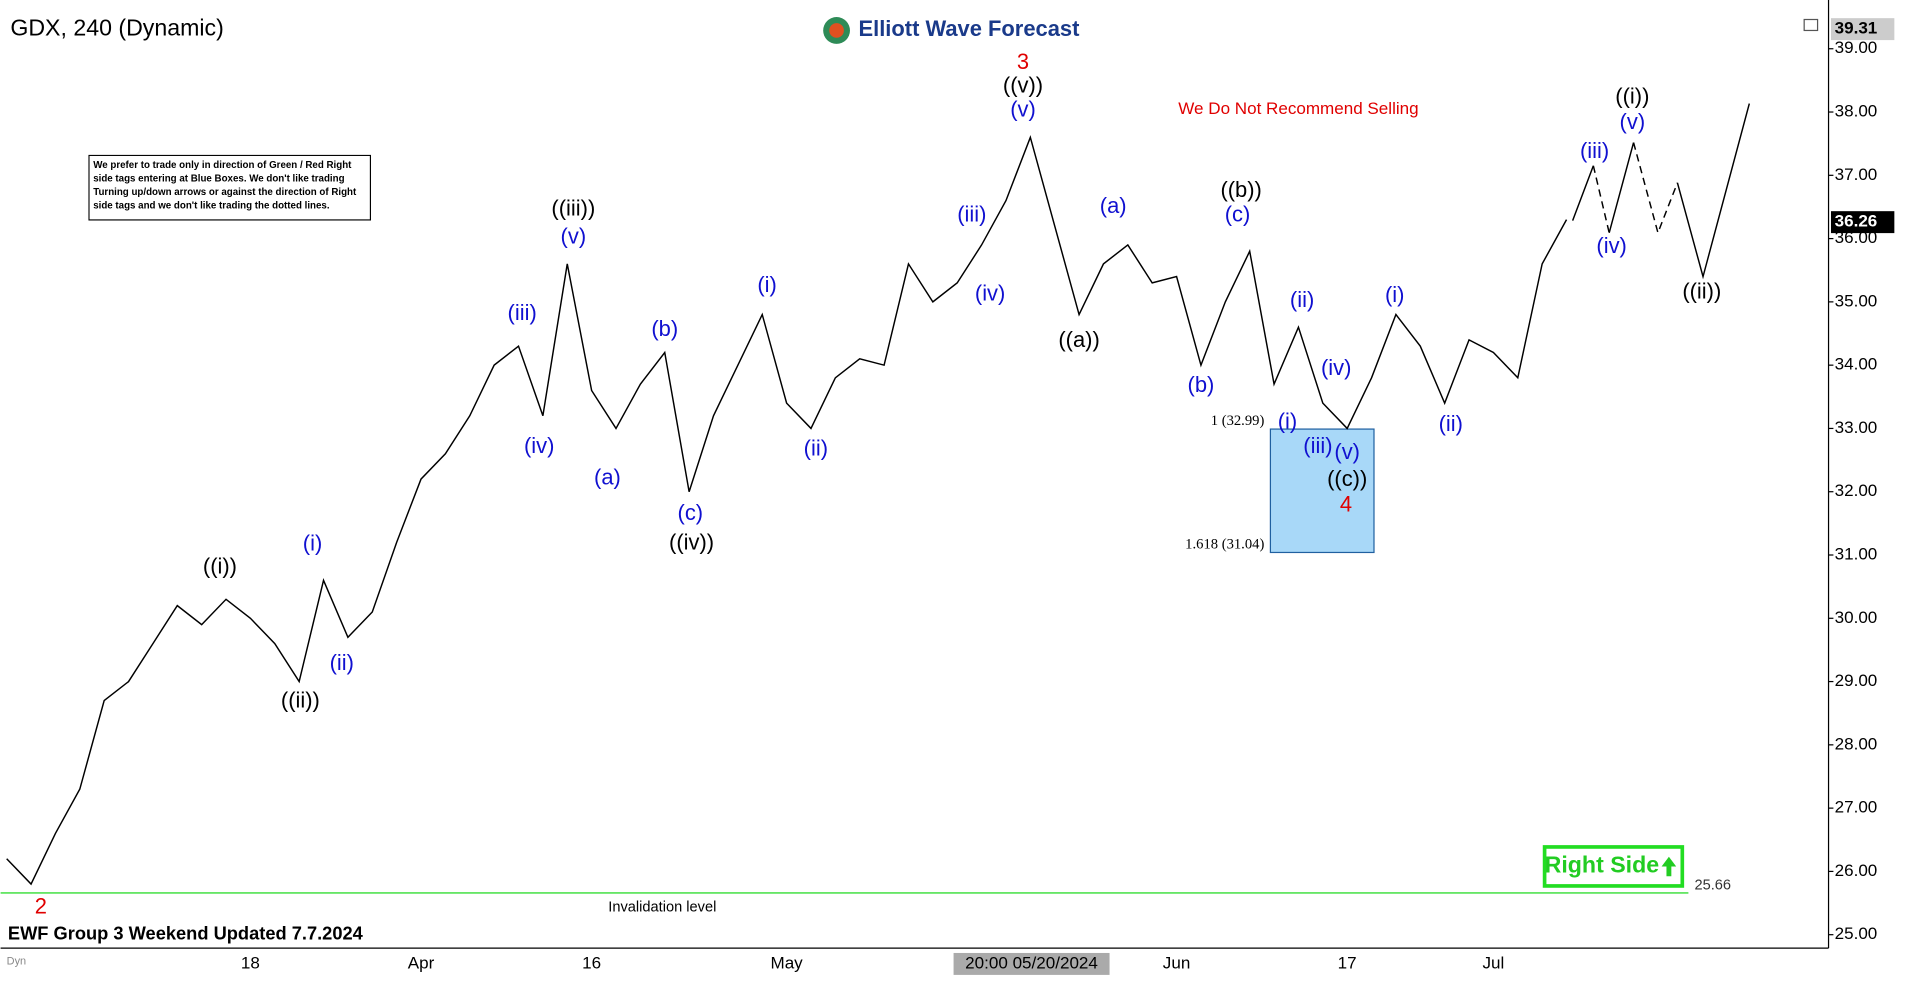 The height and width of the screenshot is (981, 1912). I want to click on corner-tag: Dyn, so click(16, 961).